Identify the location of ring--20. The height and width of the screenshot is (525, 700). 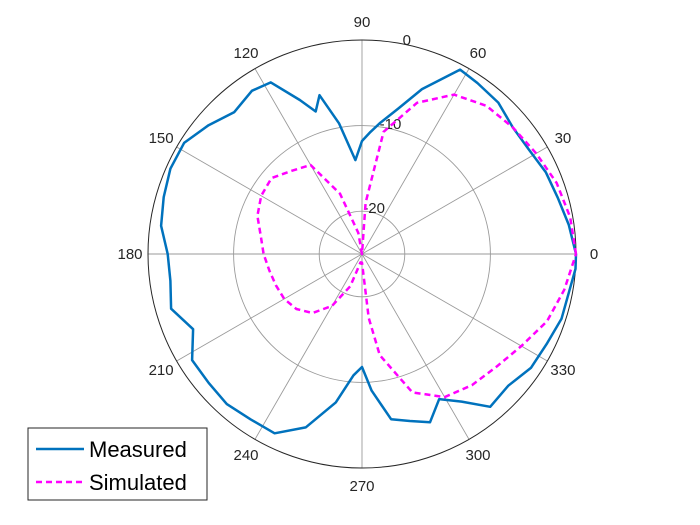
(362, 254).